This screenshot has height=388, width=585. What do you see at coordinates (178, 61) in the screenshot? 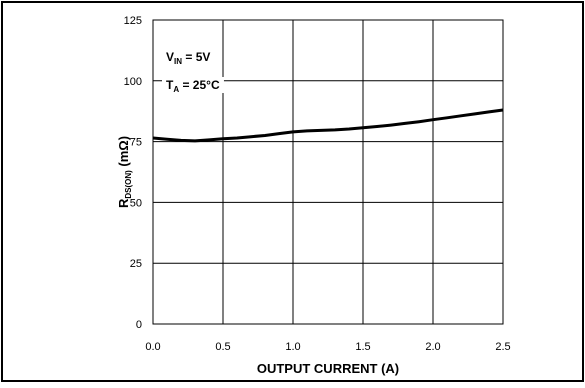
I see `annotation-sub: IN` at bounding box center [178, 61].